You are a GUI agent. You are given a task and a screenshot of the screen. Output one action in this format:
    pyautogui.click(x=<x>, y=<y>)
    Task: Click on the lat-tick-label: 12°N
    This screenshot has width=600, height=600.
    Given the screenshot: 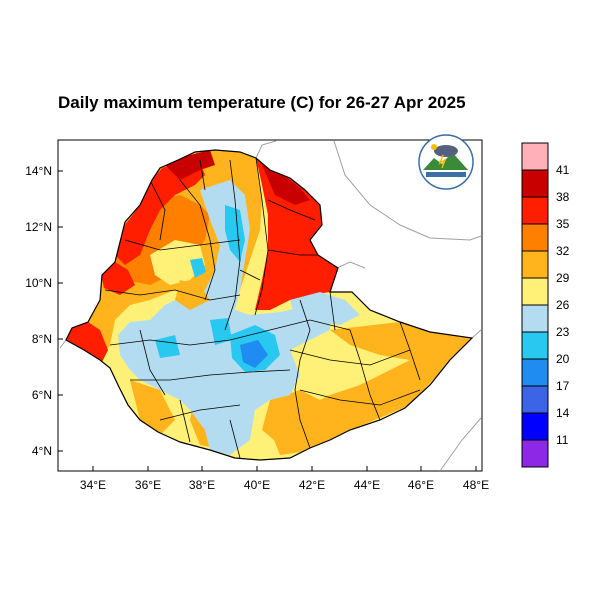 What is the action you would take?
    pyautogui.click(x=38, y=227)
    